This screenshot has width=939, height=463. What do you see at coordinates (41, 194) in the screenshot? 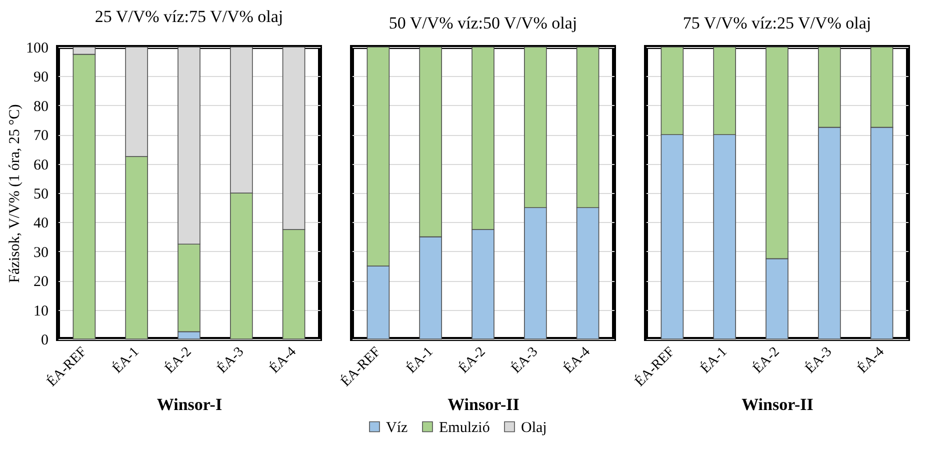
I see `y-tick-label: 50` at bounding box center [41, 194].